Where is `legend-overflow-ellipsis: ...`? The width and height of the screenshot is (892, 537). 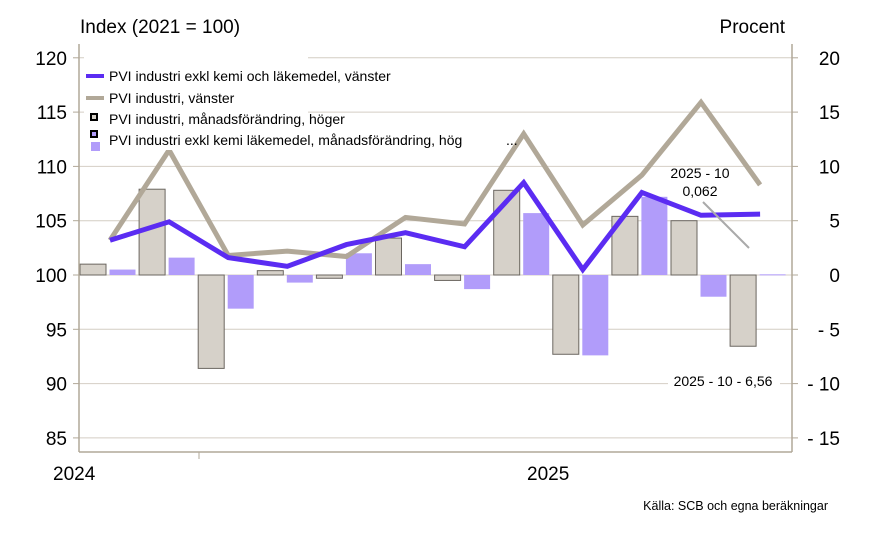
legend-overflow-ellipsis: ... is located at coordinates (512, 140).